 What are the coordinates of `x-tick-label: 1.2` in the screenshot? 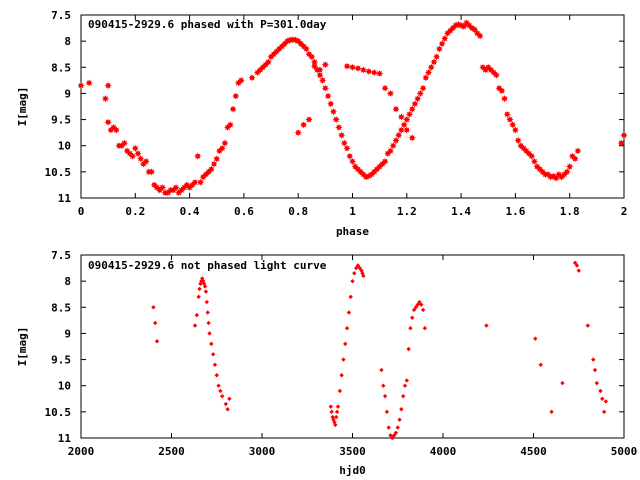 It's located at (407, 211).